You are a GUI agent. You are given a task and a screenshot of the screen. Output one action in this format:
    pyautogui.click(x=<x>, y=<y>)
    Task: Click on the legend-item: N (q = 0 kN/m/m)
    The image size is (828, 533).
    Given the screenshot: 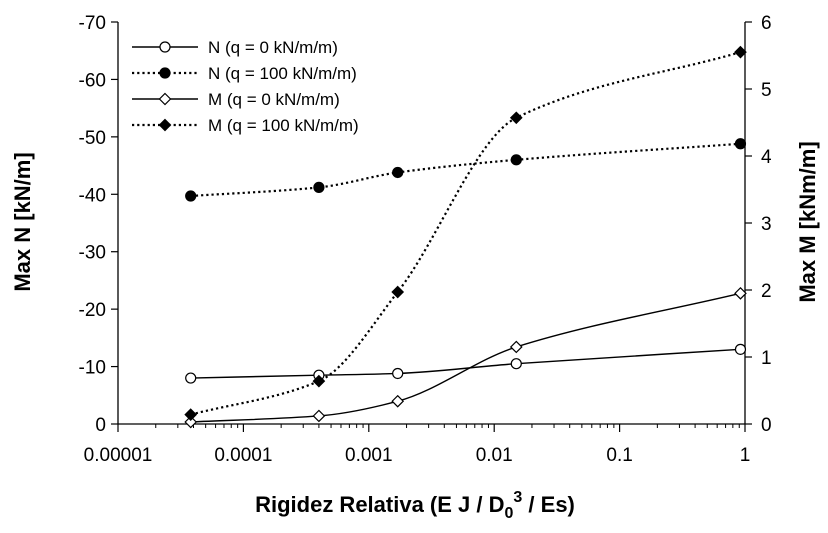 What is the action you would take?
    pyautogui.click(x=235, y=47)
    